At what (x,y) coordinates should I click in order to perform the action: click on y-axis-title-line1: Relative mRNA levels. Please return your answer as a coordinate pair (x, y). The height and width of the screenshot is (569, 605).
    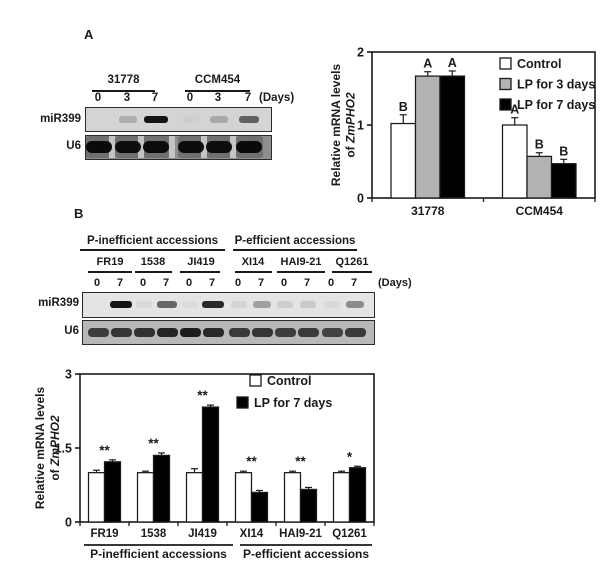
    Looking at the image, I should click on (40, 448).